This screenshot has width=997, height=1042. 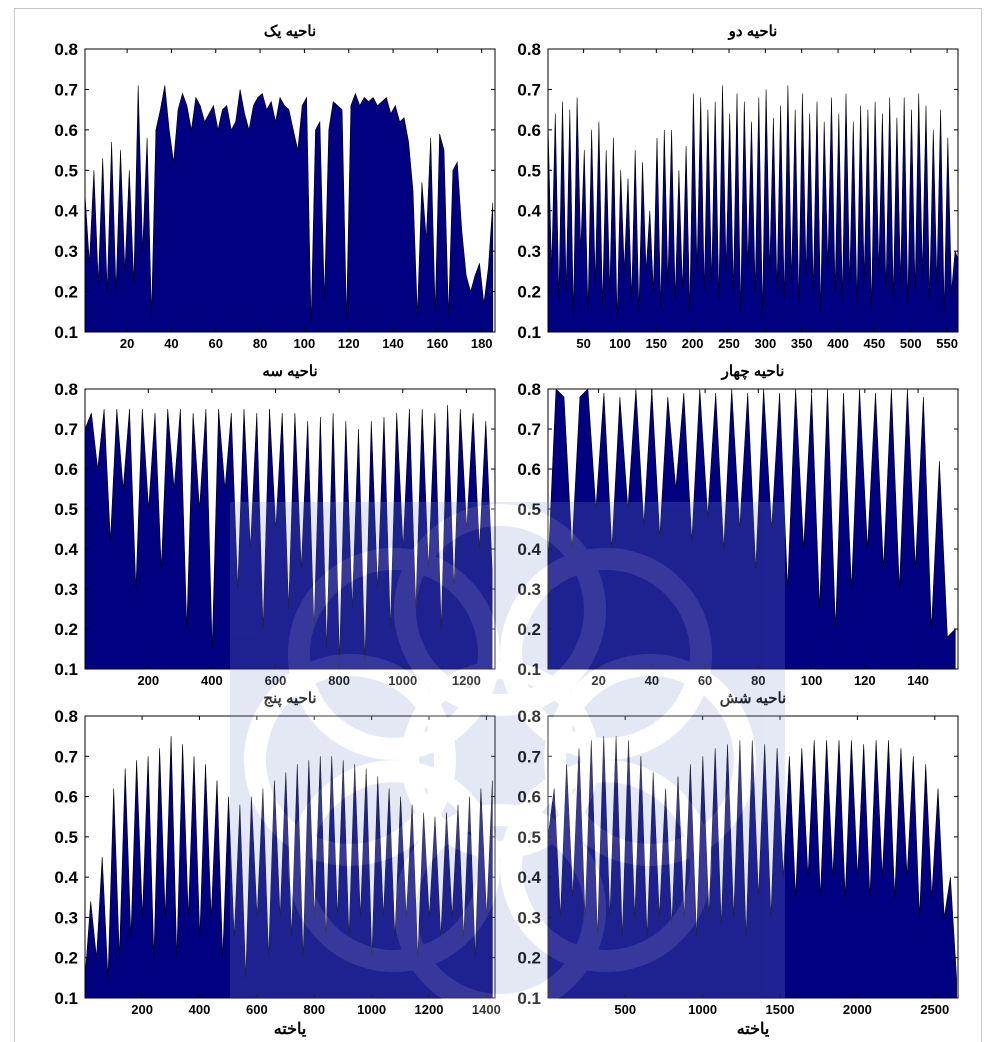 What do you see at coordinates (947, 343) in the screenshot?
I see `x-tick-label: 550` at bounding box center [947, 343].